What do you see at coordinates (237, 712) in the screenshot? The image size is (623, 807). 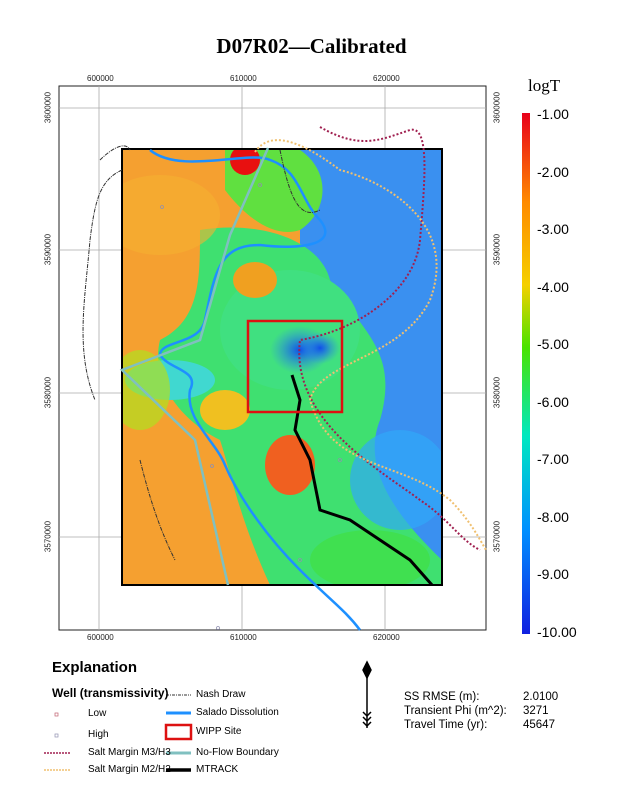 I see `legend-salado-dissolution: Salado Dissolution` at bounding box center [237, 712].